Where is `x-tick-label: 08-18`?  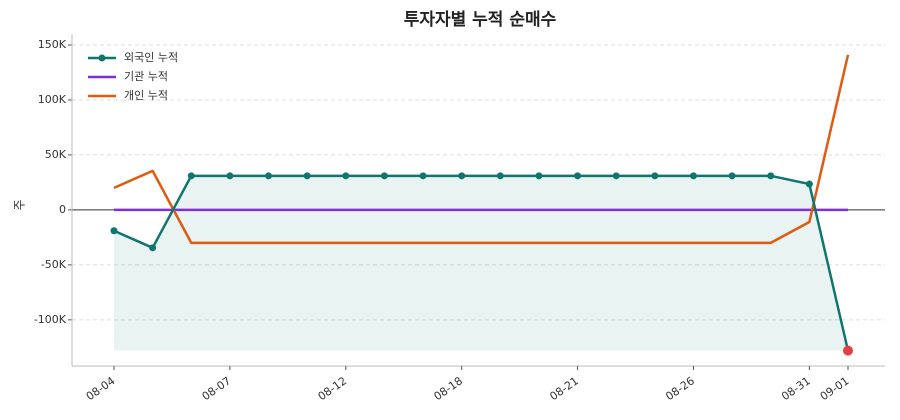
x-tick-label: 08-18 is located at coordinates (448, 388).